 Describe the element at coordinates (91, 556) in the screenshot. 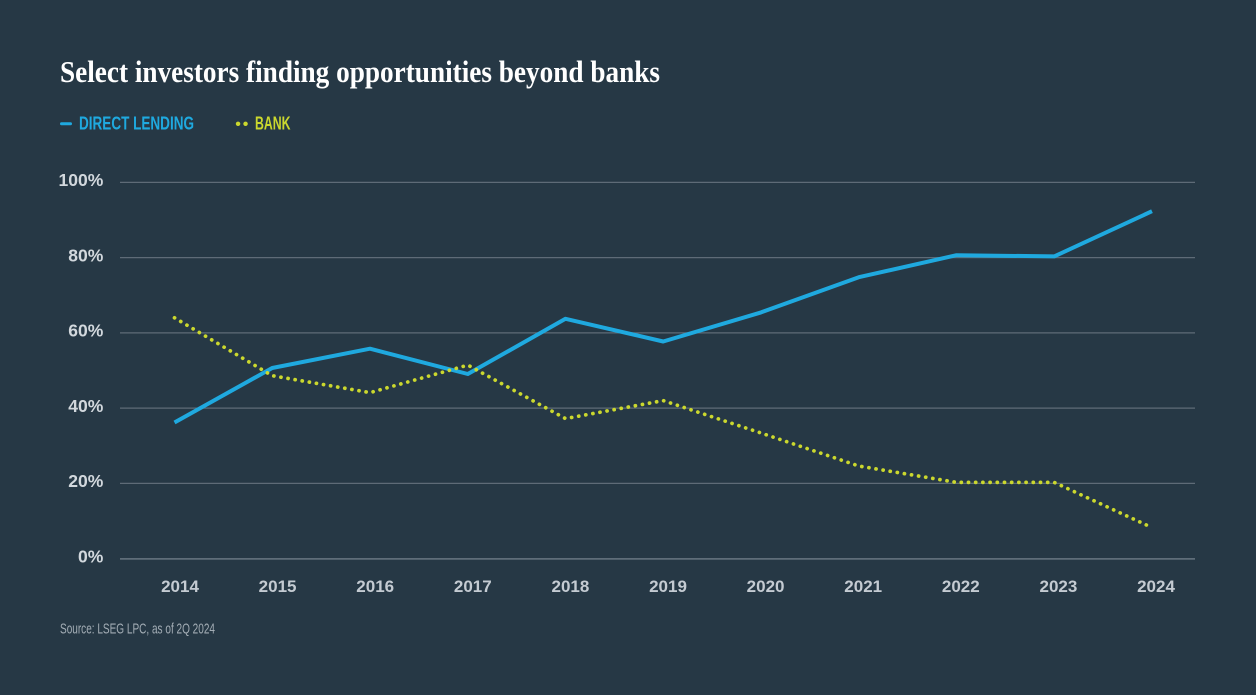

I see `svg-text: 0%` at that location.